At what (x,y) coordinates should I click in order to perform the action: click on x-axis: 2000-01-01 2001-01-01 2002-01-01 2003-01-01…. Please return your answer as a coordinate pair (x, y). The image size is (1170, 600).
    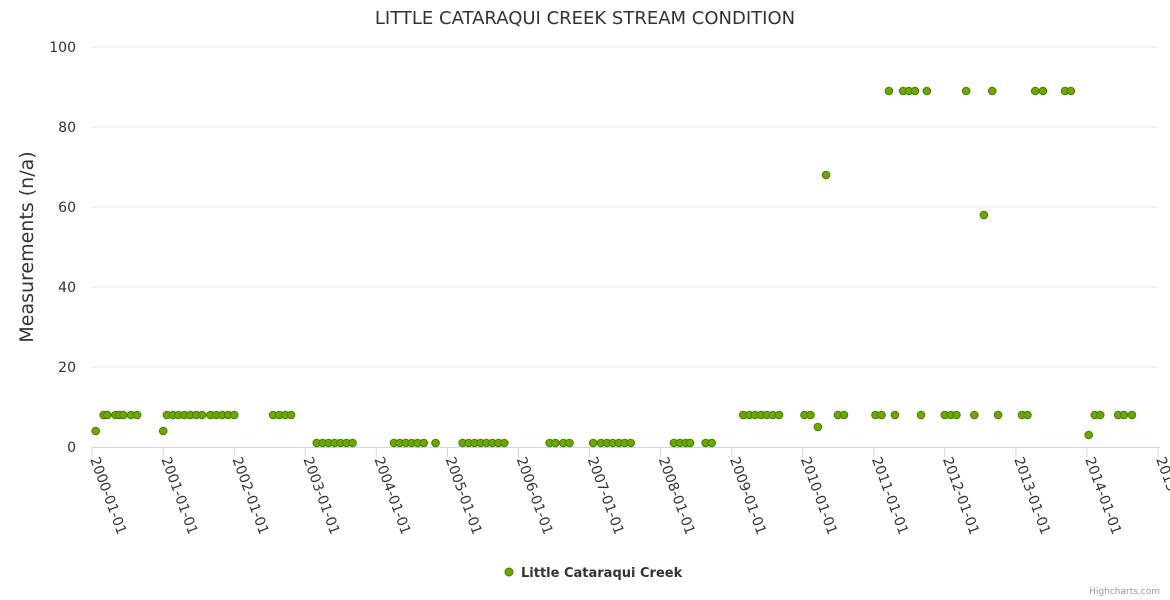
    Looking at the image, I should click on (628, 492).